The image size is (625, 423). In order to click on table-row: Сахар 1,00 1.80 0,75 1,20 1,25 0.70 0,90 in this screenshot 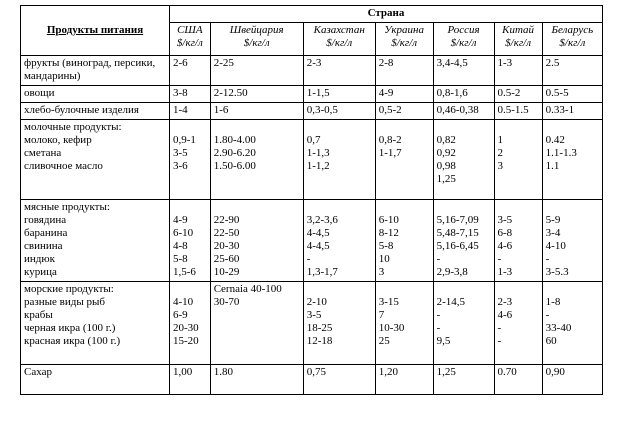, I will do `click(312, 379)`.